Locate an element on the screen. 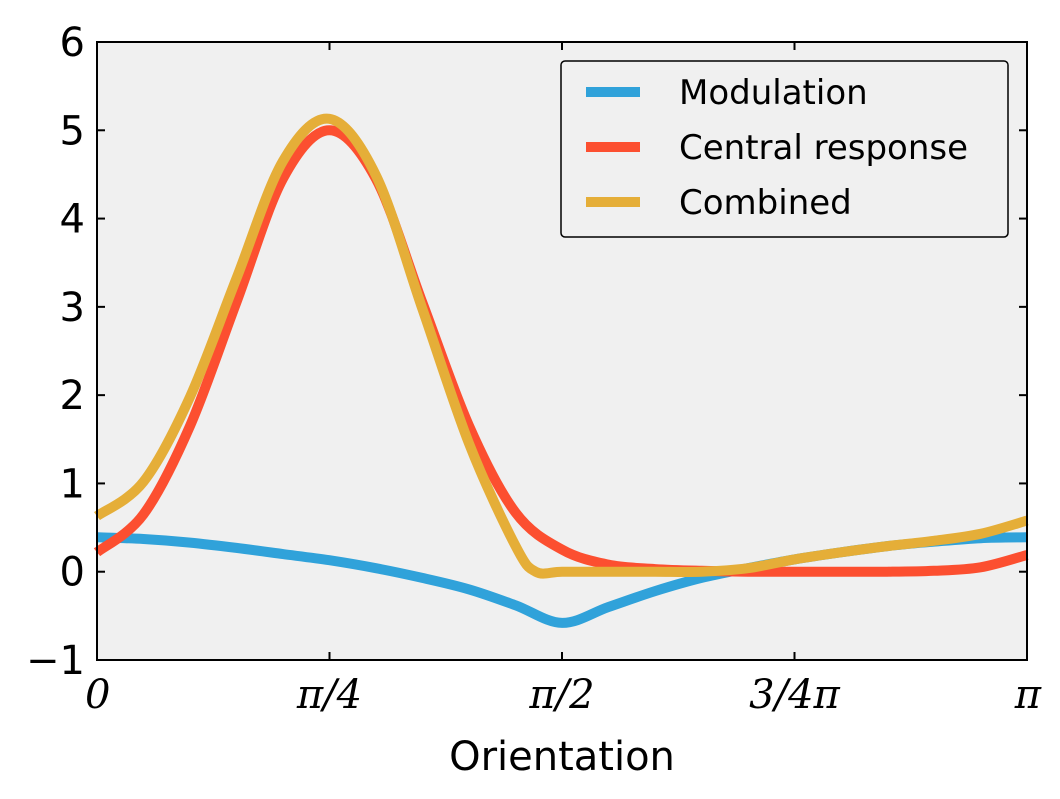  x-tick-label: π/4 is located at coordinates (329, 695).